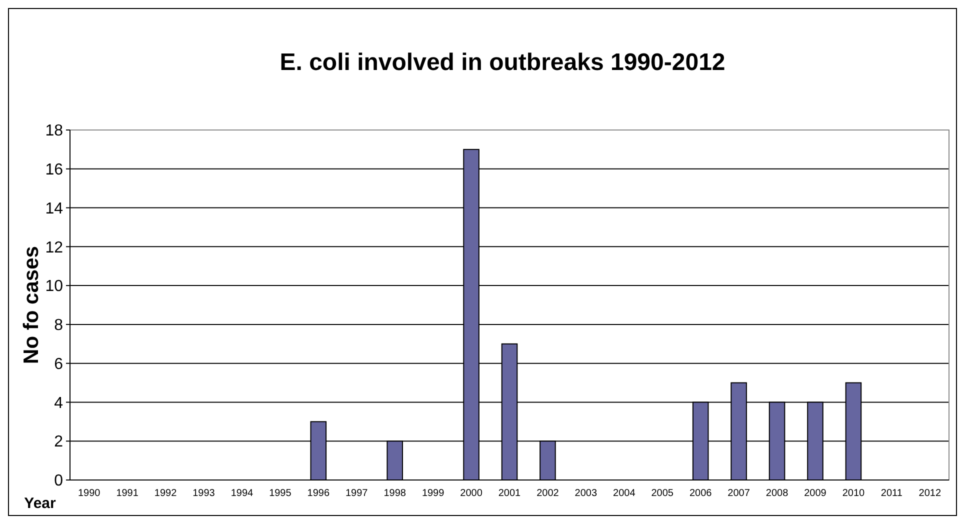  I want to click on x-tick-label: 1990, so click(89, 493).